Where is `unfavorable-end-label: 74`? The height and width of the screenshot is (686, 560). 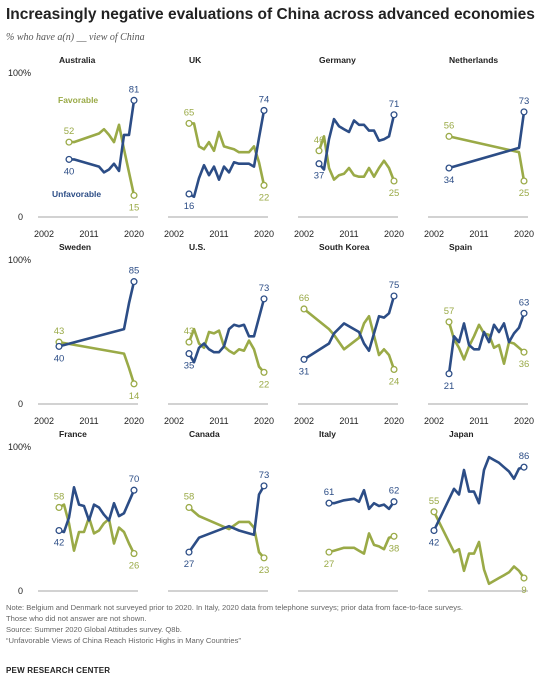 unfavorable-end-label: 74 is located at coordinates (264, 99).